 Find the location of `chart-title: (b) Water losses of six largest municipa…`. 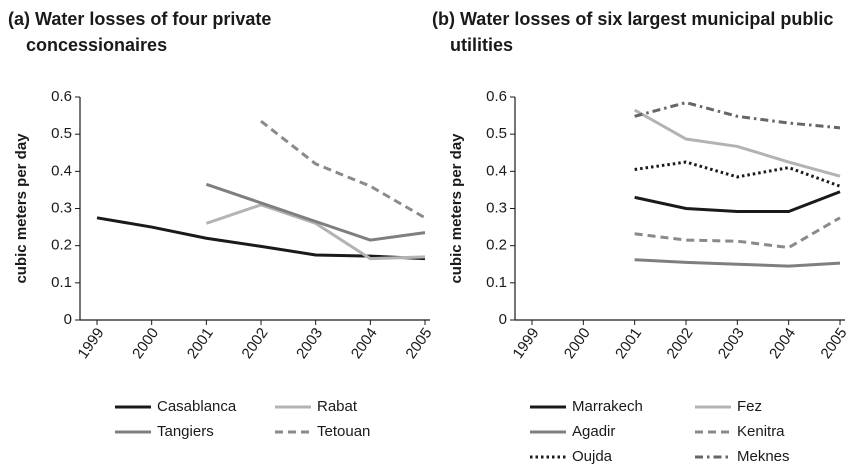

chart-title: (b) Water losses of six largest municipa… is located at coordinates (633, 32).